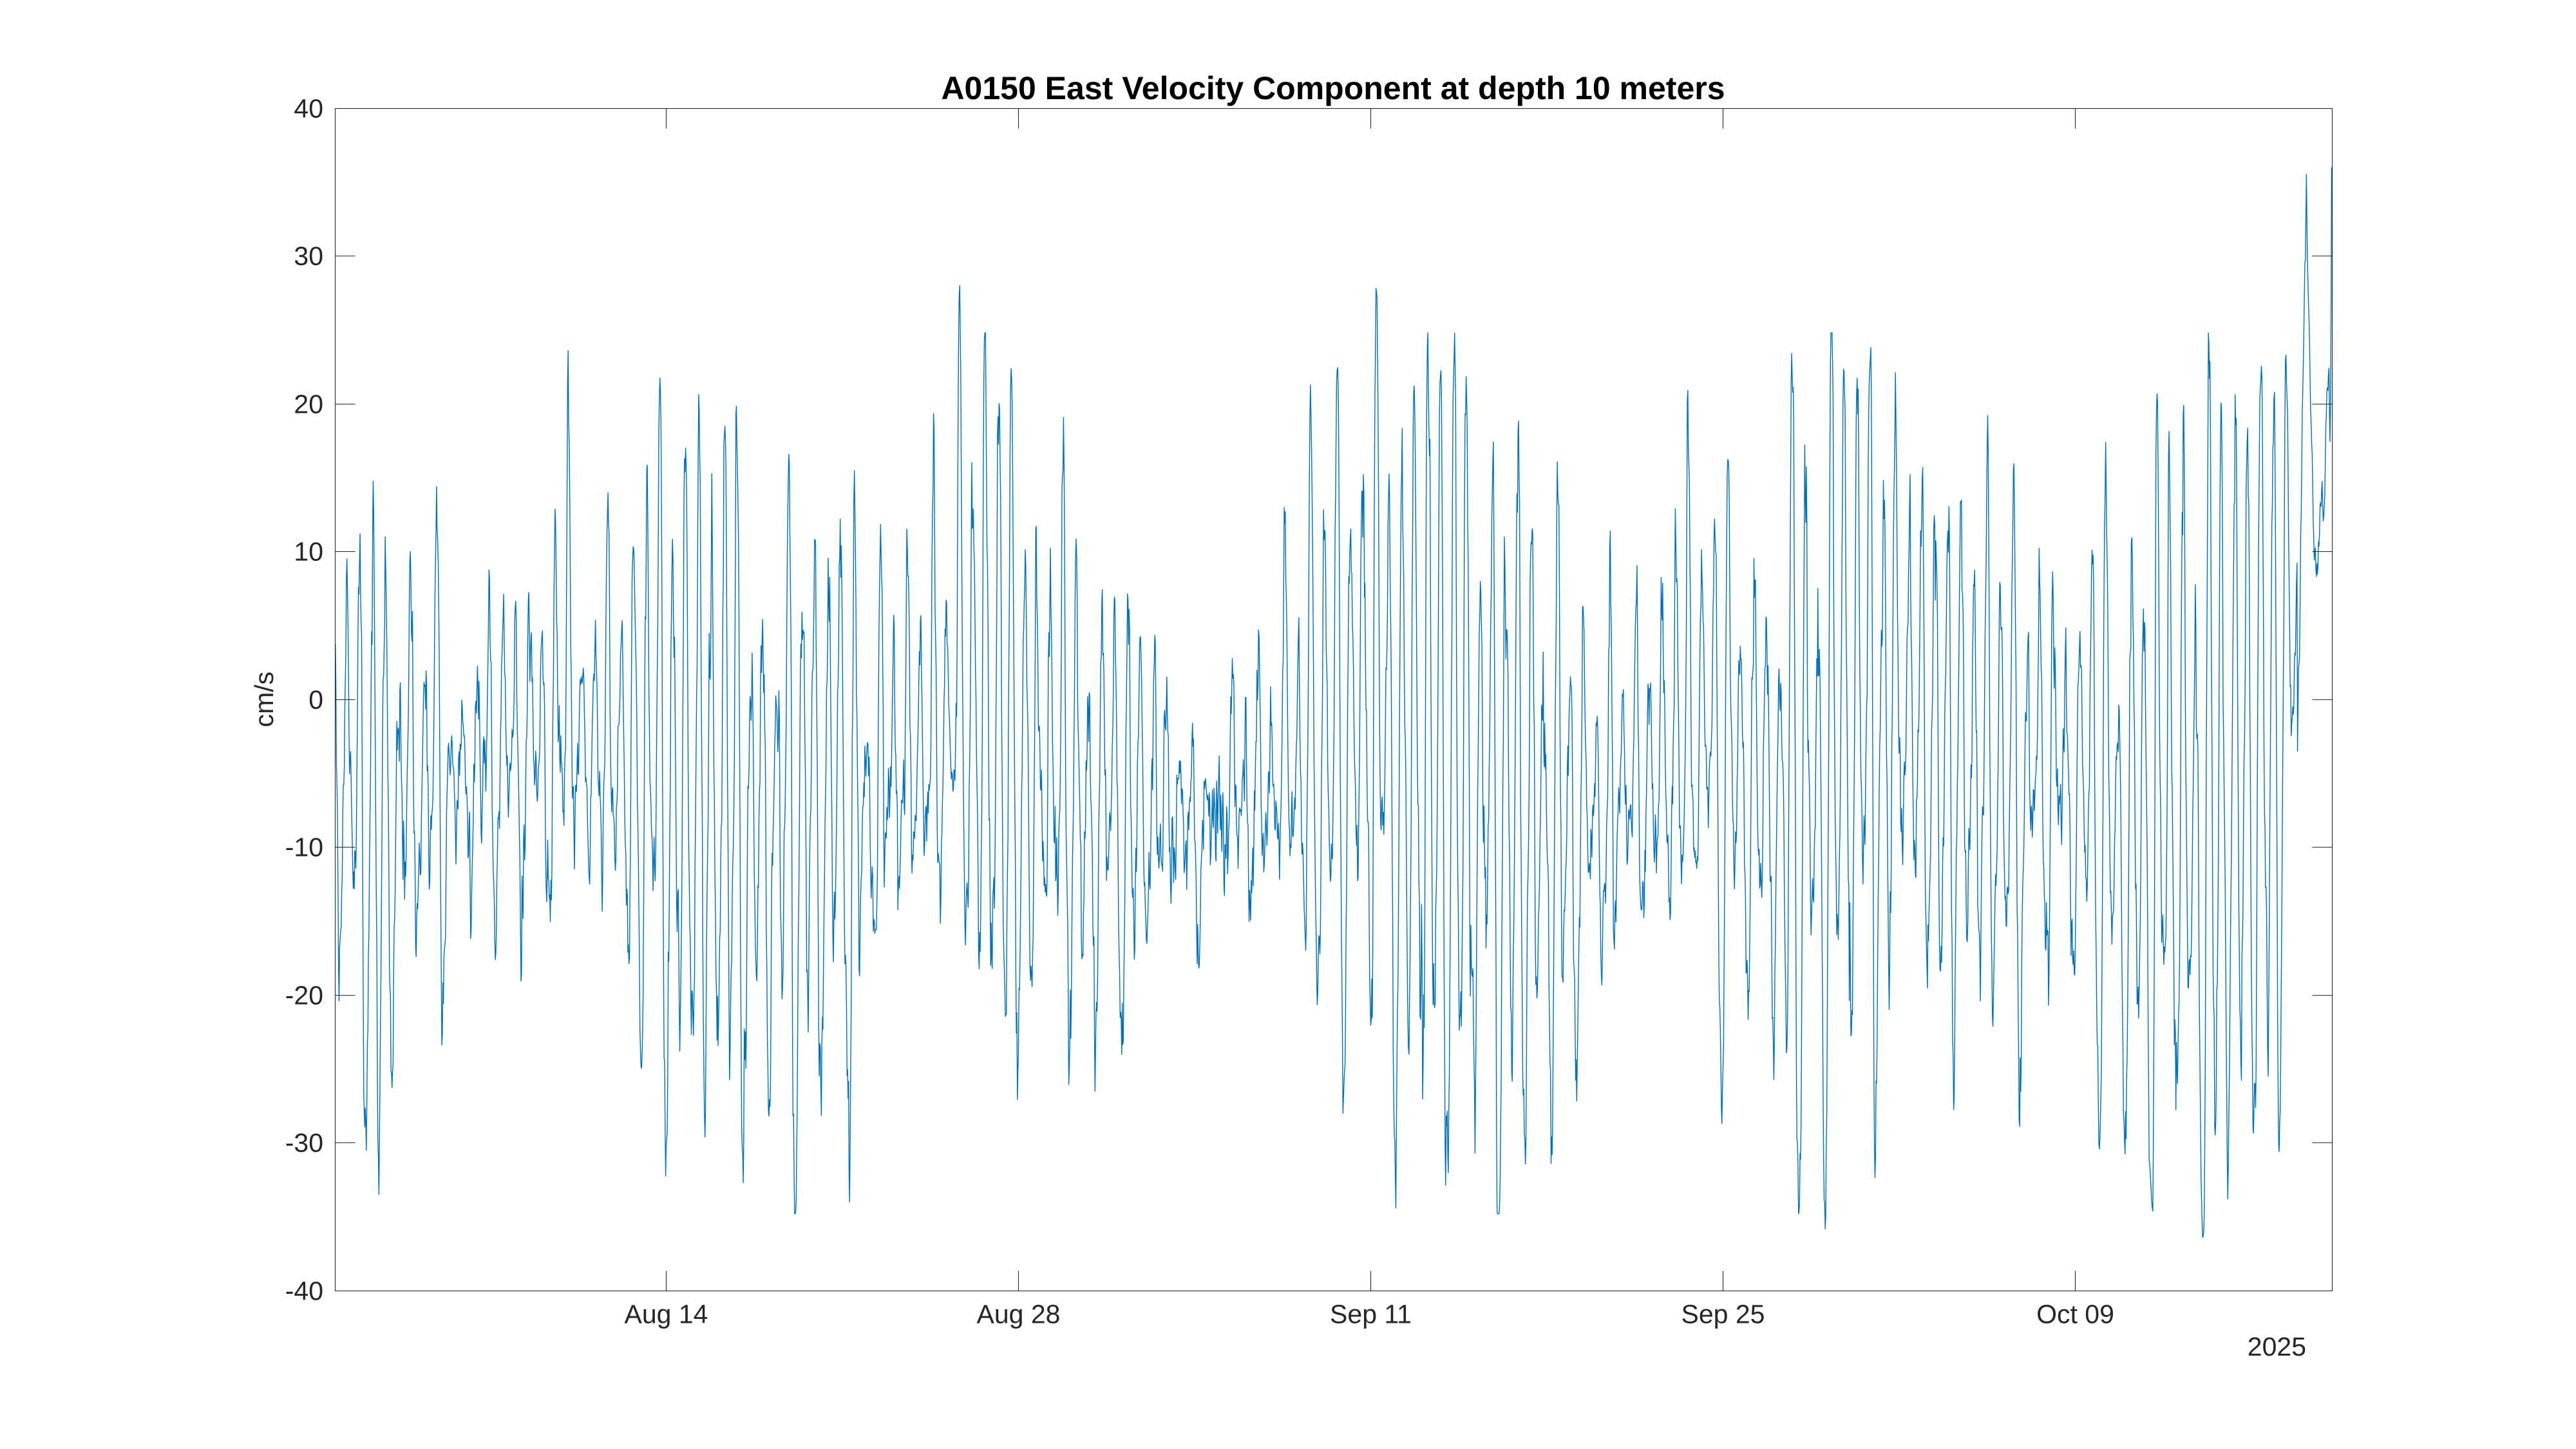 The width and height of the screenshot is (2576, 1449). What do you see at coordinates (666, 1315) in the screenshot?
I see `svg-text: Aug 14` at bounding box center [666, 1315].